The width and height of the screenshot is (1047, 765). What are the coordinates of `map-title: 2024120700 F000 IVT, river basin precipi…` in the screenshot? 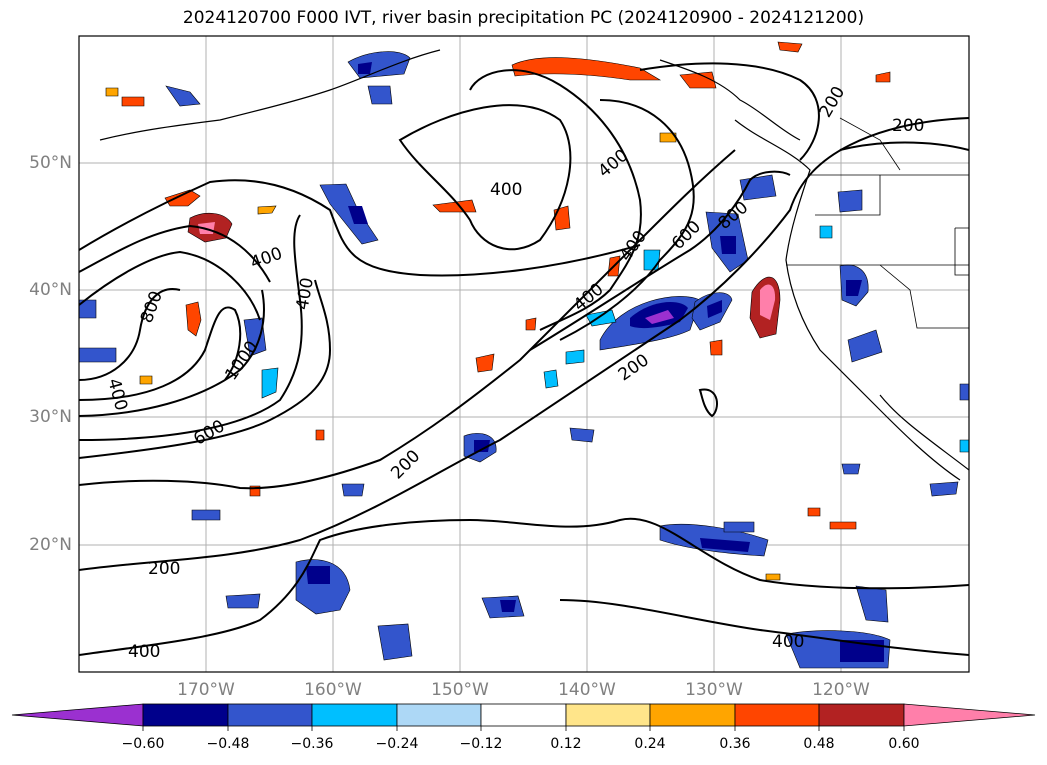 It's located at (523, 18).